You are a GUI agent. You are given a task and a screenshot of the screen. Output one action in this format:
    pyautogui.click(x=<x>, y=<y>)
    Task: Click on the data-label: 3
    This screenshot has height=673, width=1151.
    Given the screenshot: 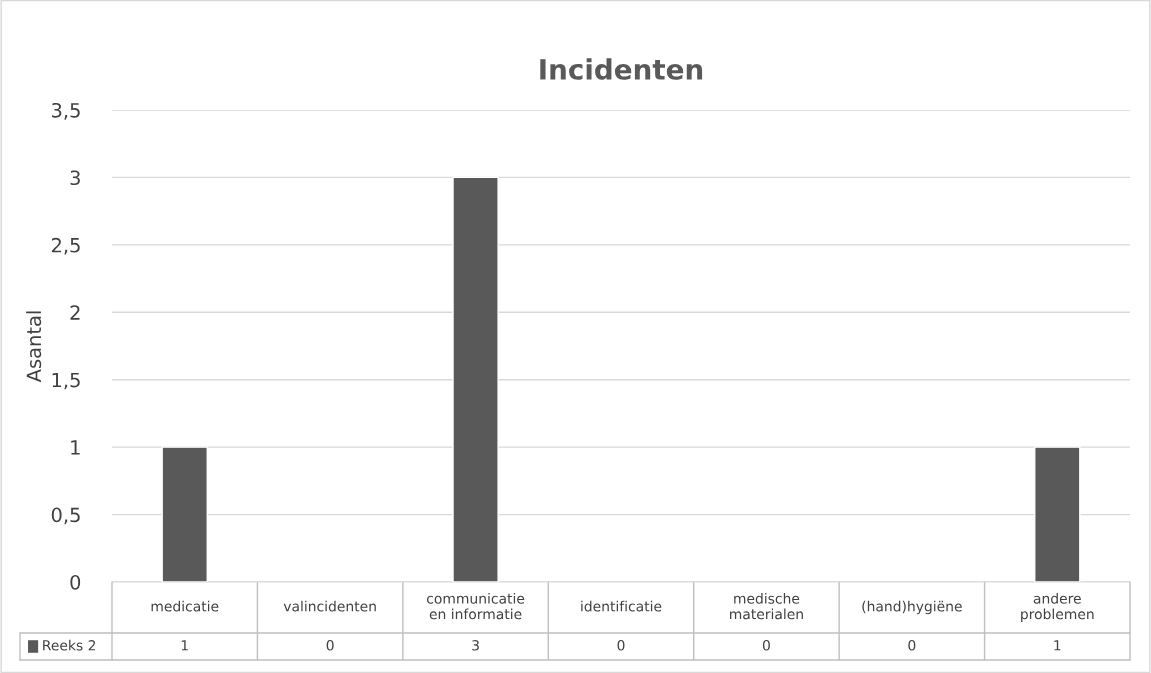 What is the action you would take?
    pyautogui.click(x=475, y=645)
    